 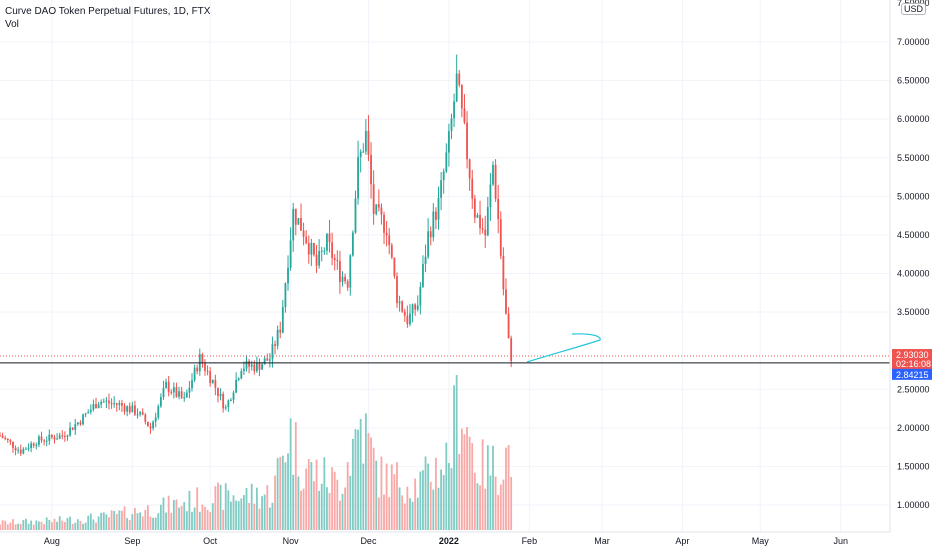 What do you see at coordinates (913, 81) in the screenshot?
I see `y-tick-label: 6.50000` at bounding box center [913, 81].